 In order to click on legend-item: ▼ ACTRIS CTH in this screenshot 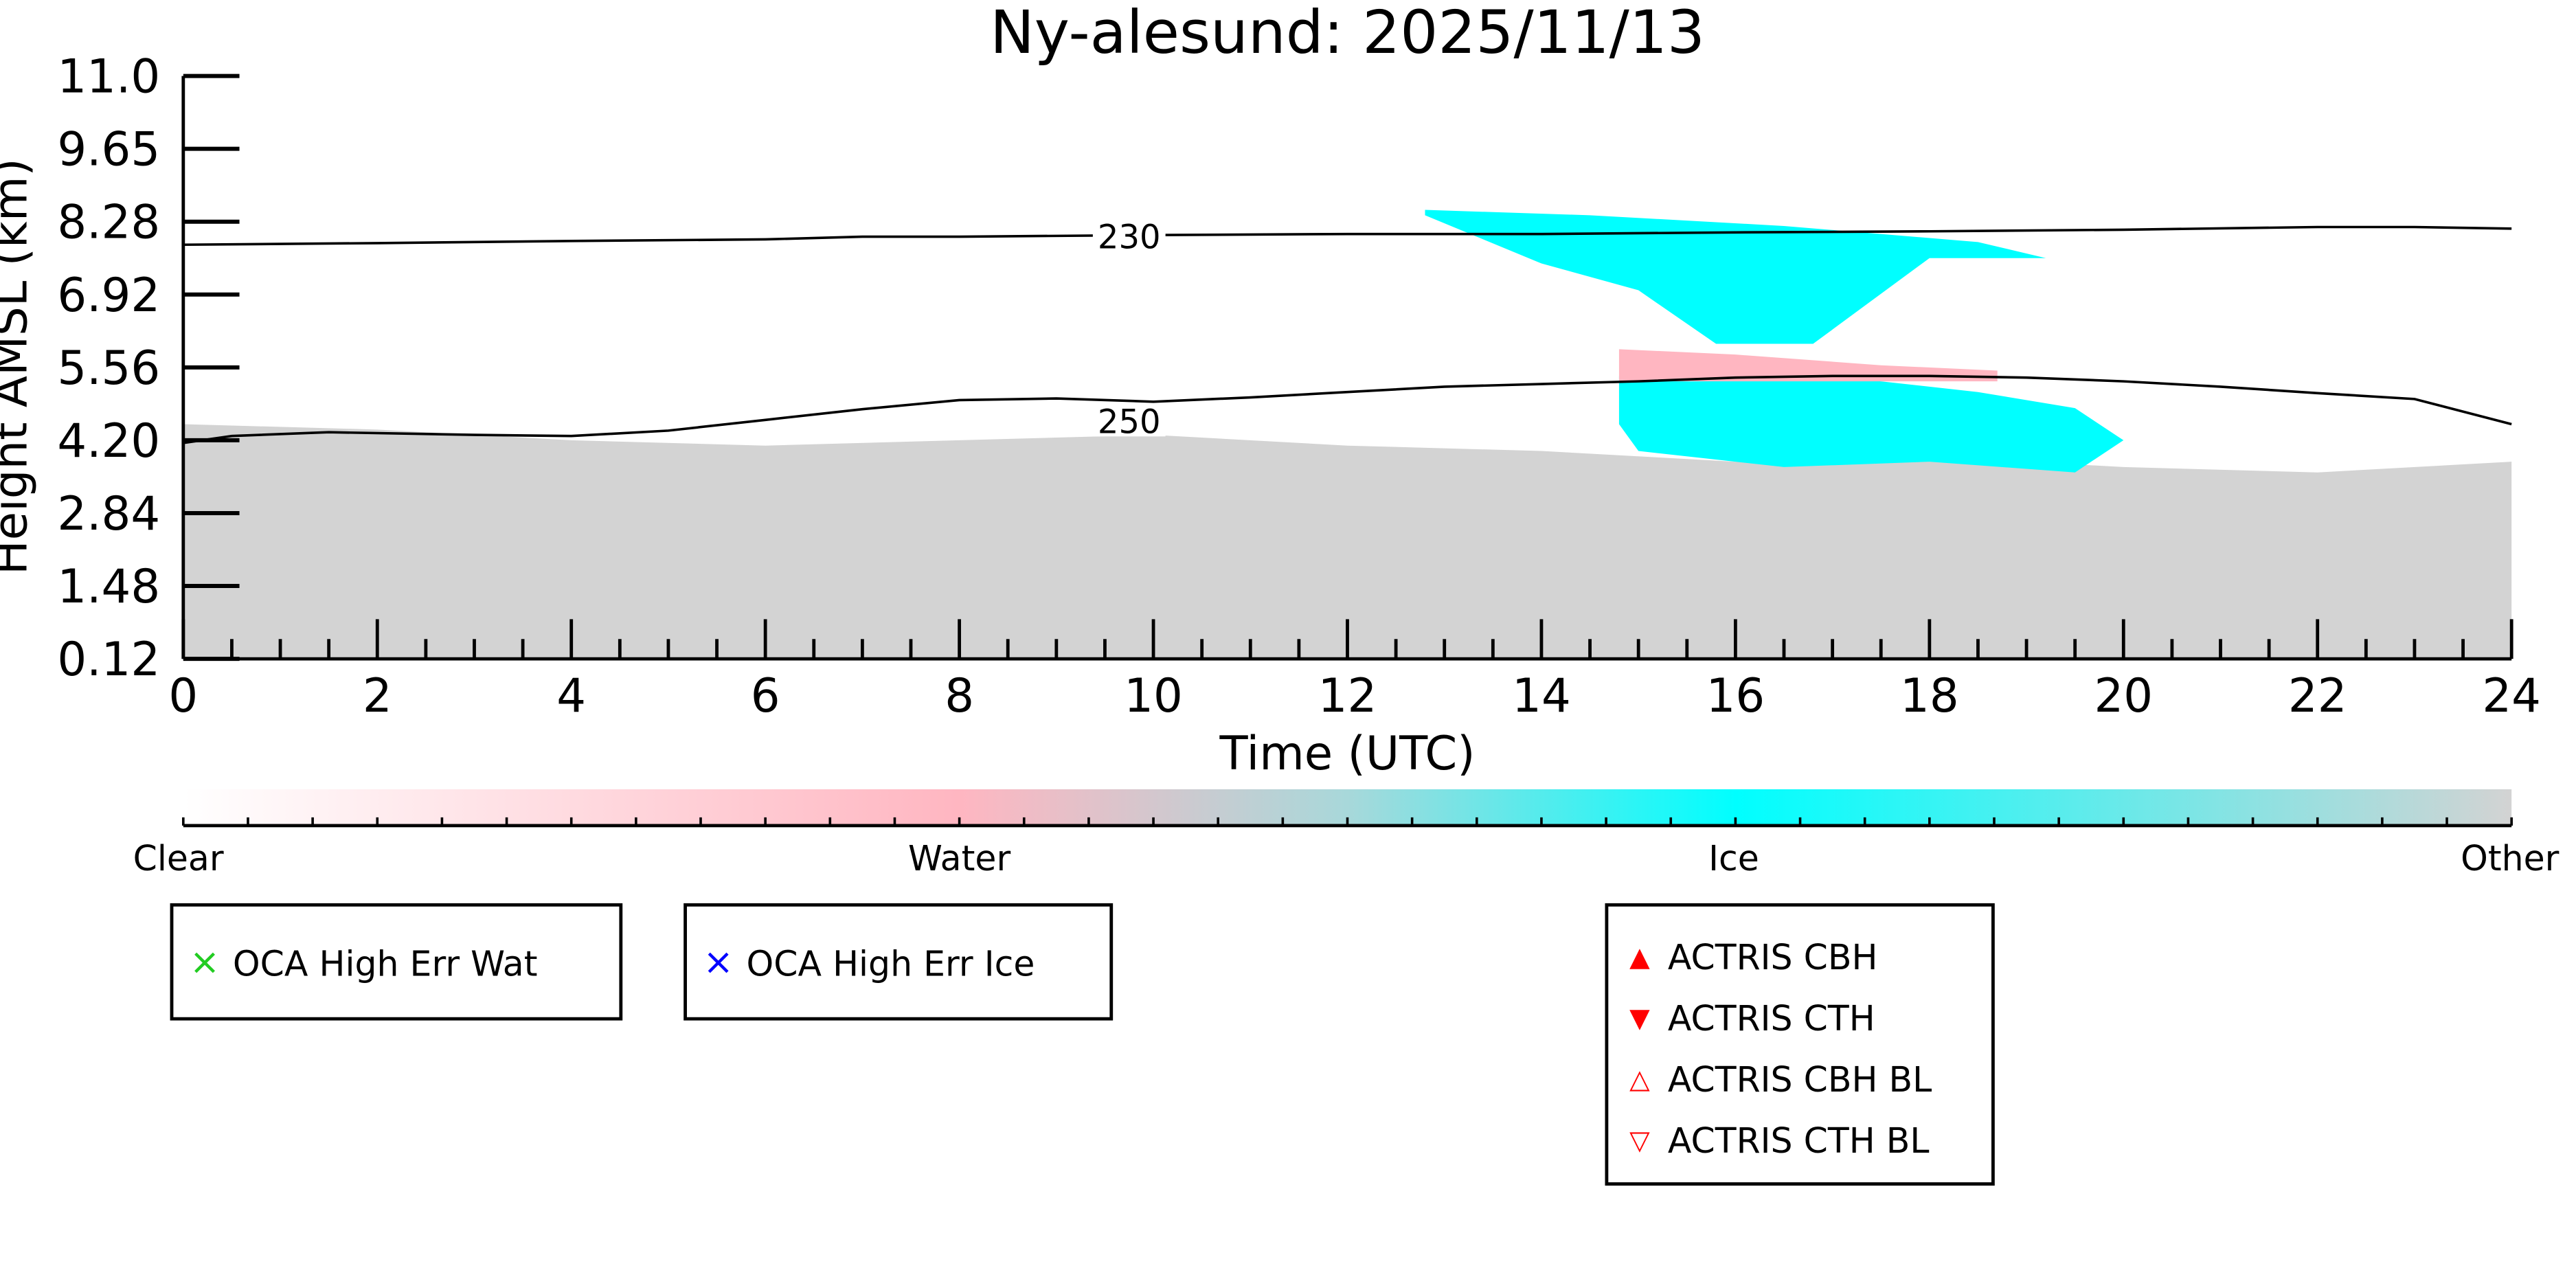, I will do `click(1799, 1017)`.